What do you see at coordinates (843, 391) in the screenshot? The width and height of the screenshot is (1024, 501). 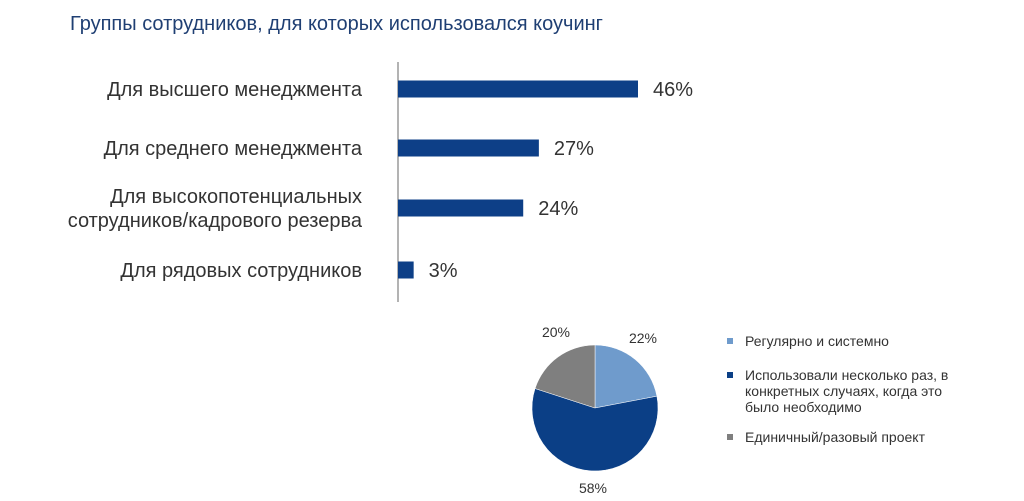 I see `legend-label-2-line-2: конкретных случаях, когда это` at bounding box center [843, 391].